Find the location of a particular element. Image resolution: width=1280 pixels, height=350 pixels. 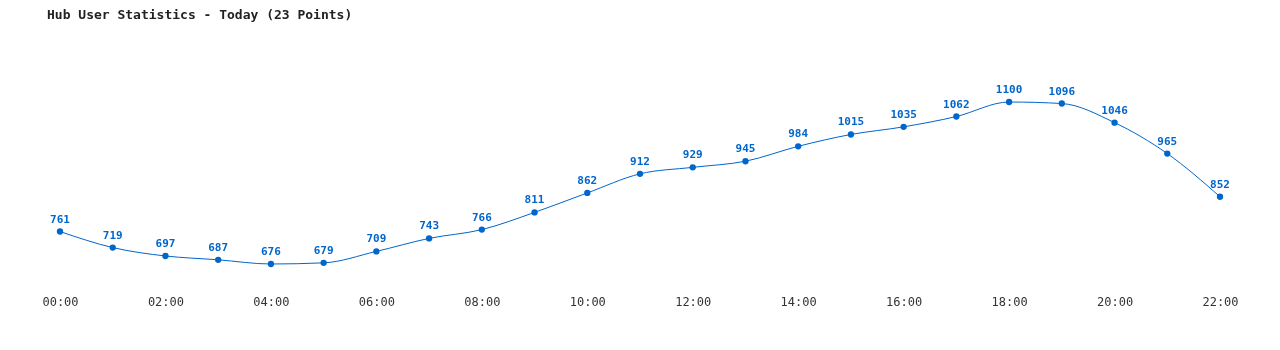

x-tick-label: 00:00 is located at coordinates (60, 301).